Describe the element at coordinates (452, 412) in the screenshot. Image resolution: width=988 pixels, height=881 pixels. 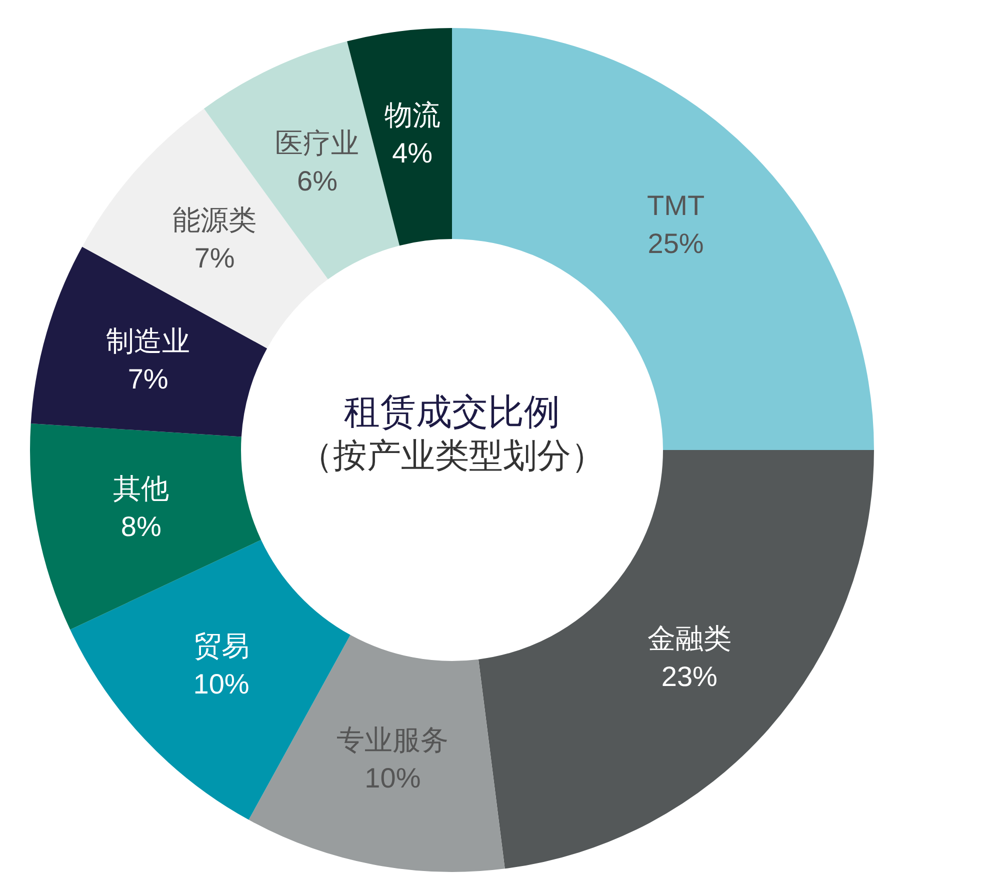
I see `text: 租赁成交比例` at that location.